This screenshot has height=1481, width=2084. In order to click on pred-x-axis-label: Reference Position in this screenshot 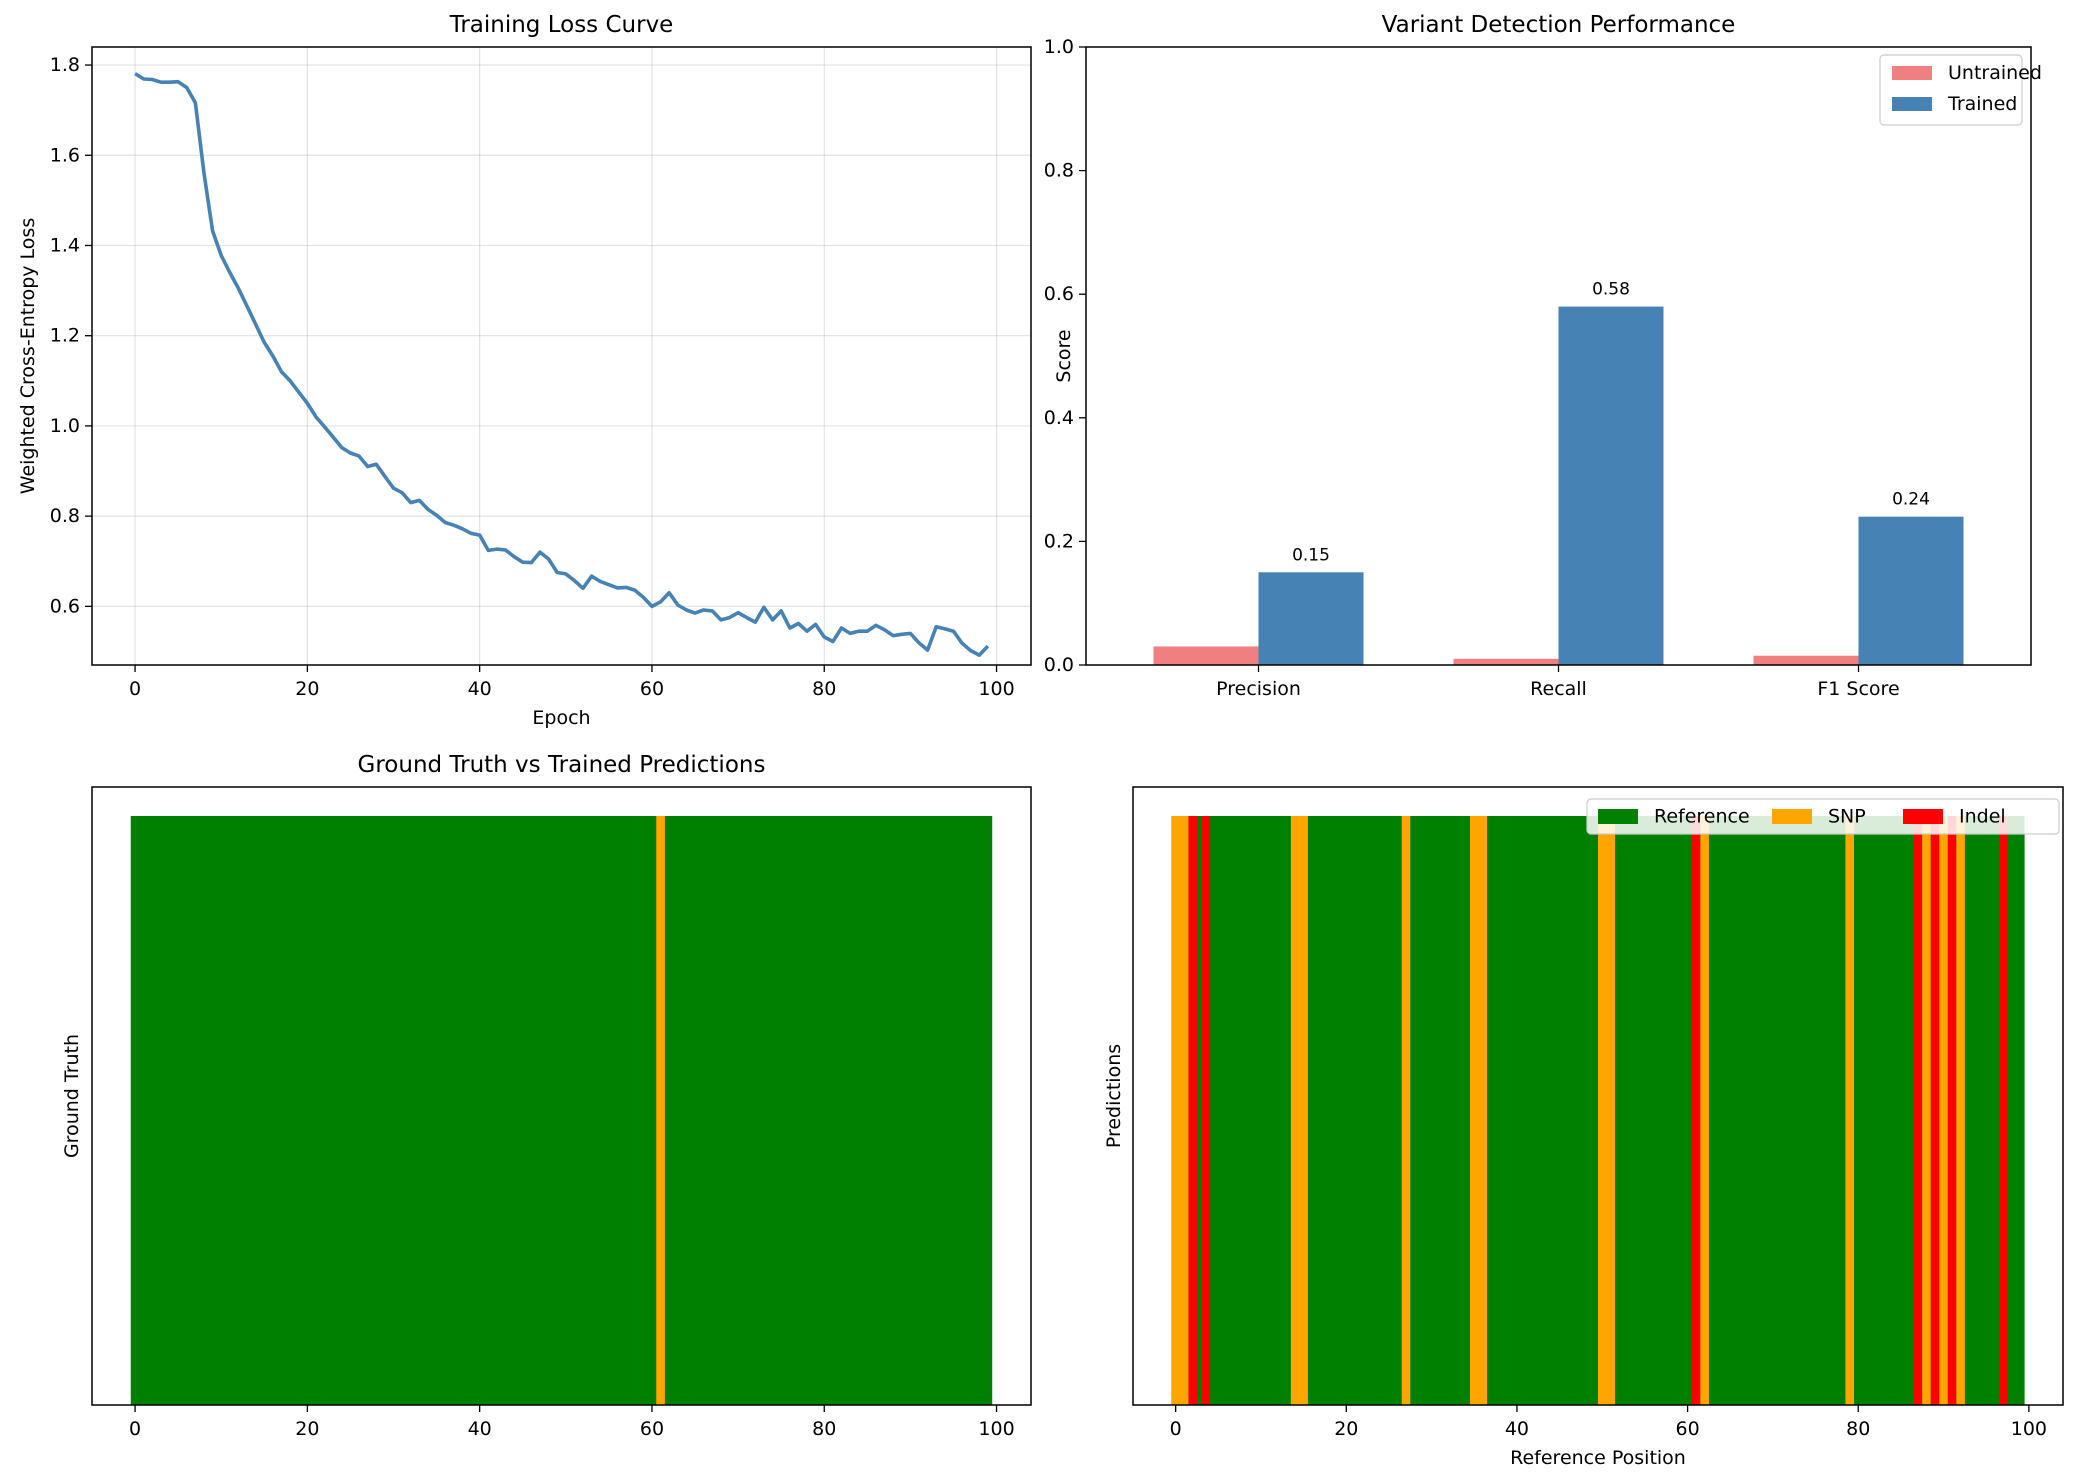, I will do `click(1598, 1458)`.